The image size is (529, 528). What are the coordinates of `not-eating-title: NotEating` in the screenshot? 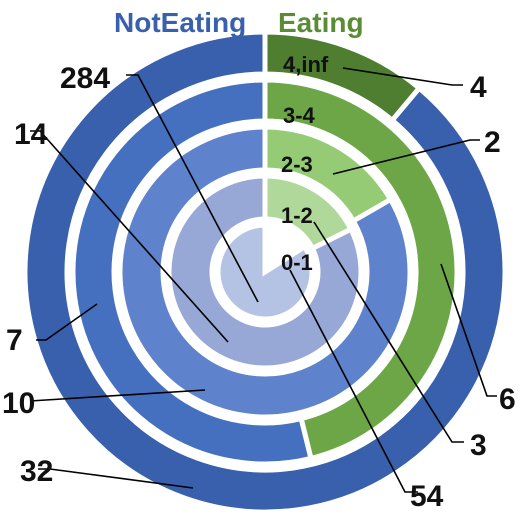 It's located at (180, 22).